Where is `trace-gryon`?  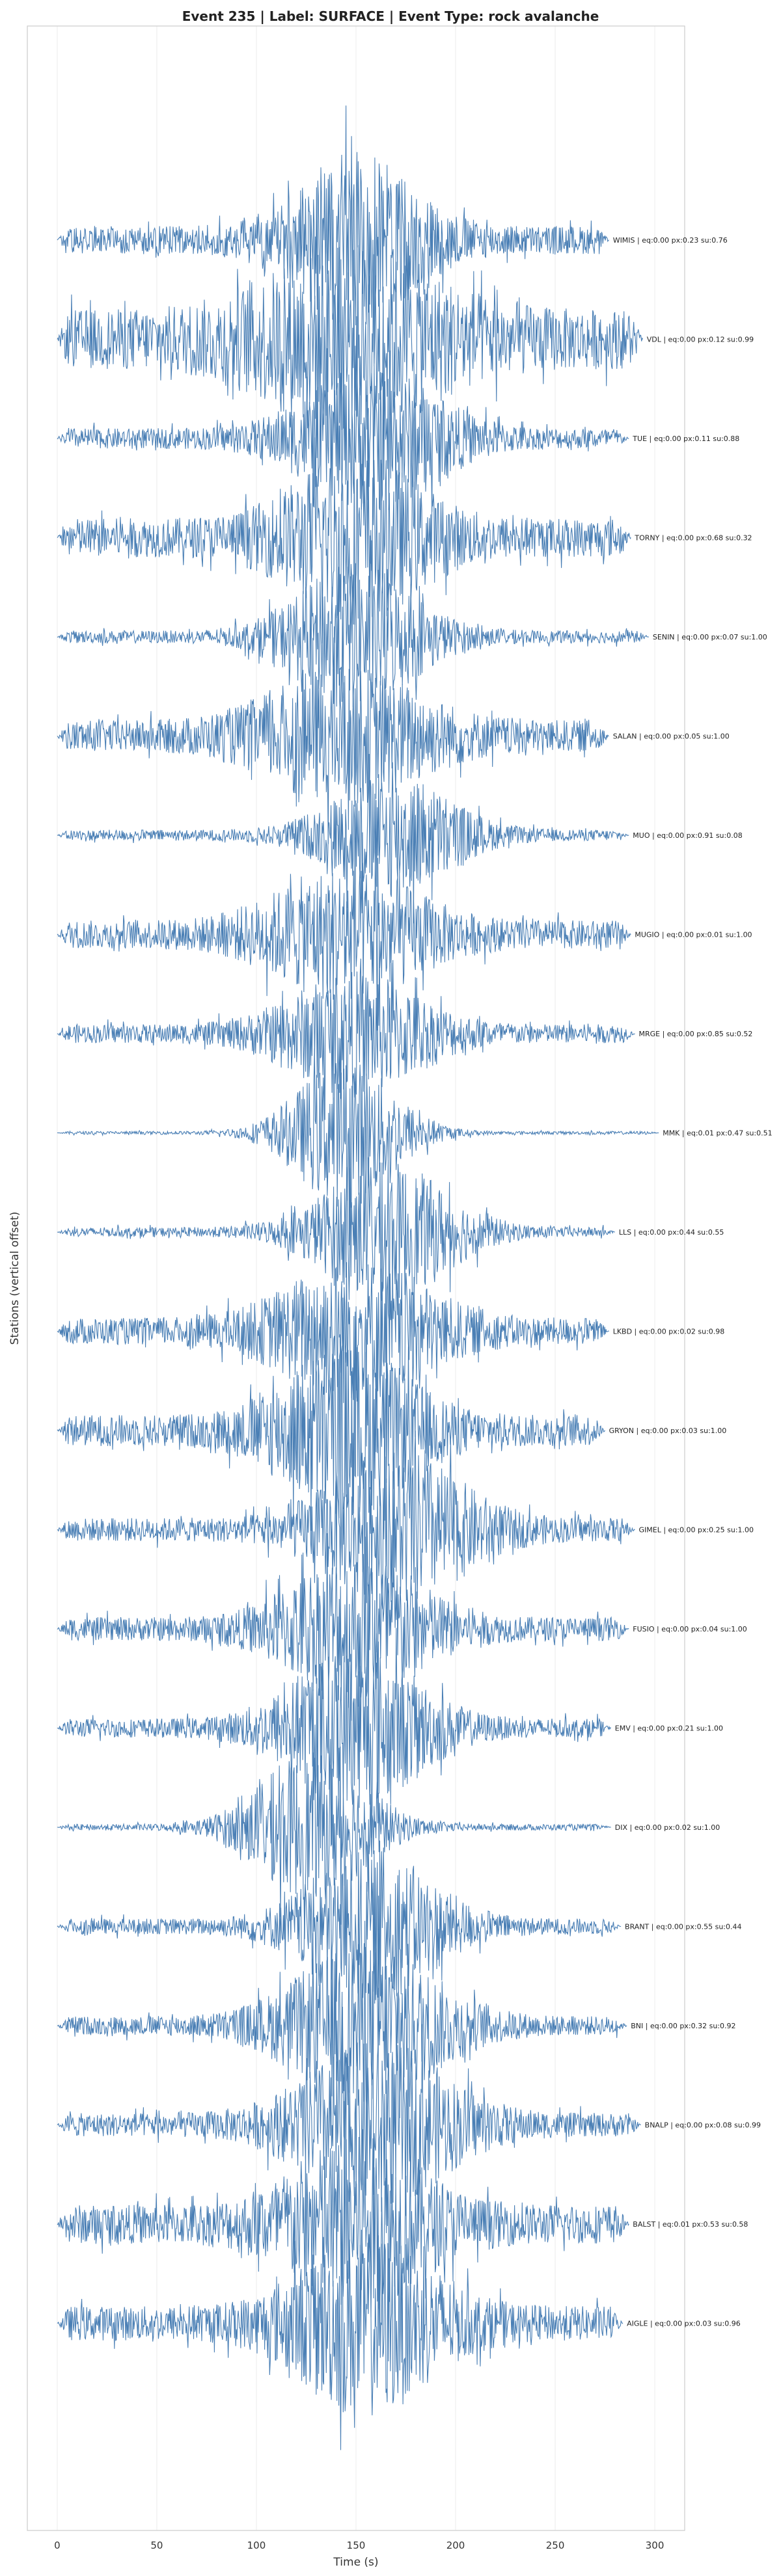
trace-gryon is located at coordinates (331, 1418).